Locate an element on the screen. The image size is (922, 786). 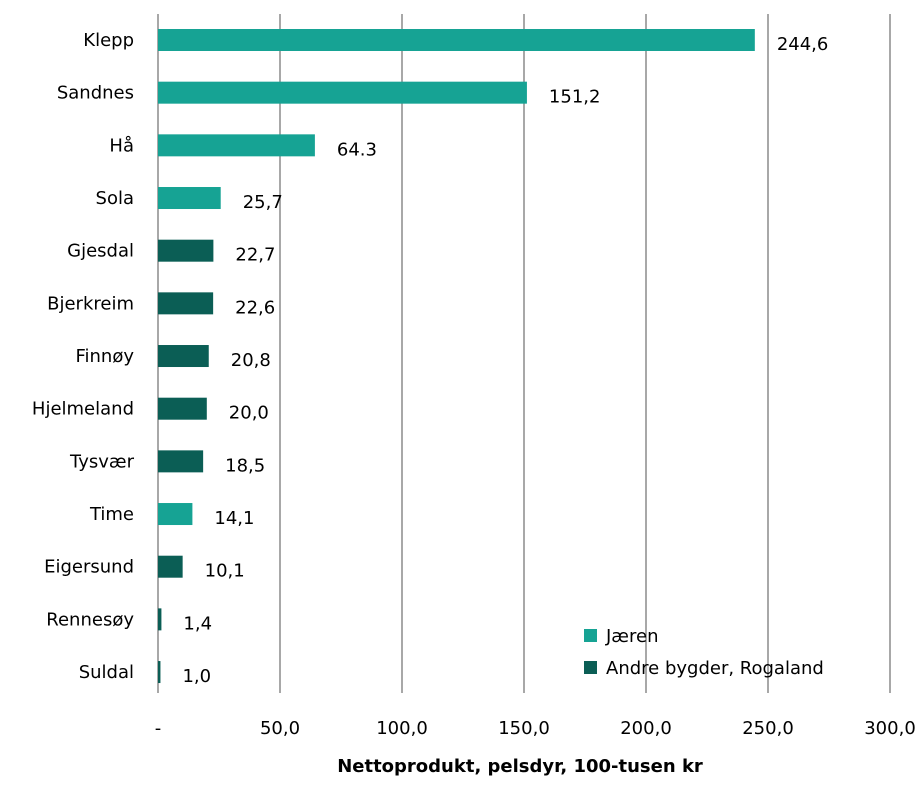
category-label: Bjerkreim is located at coordinates (90, 303).